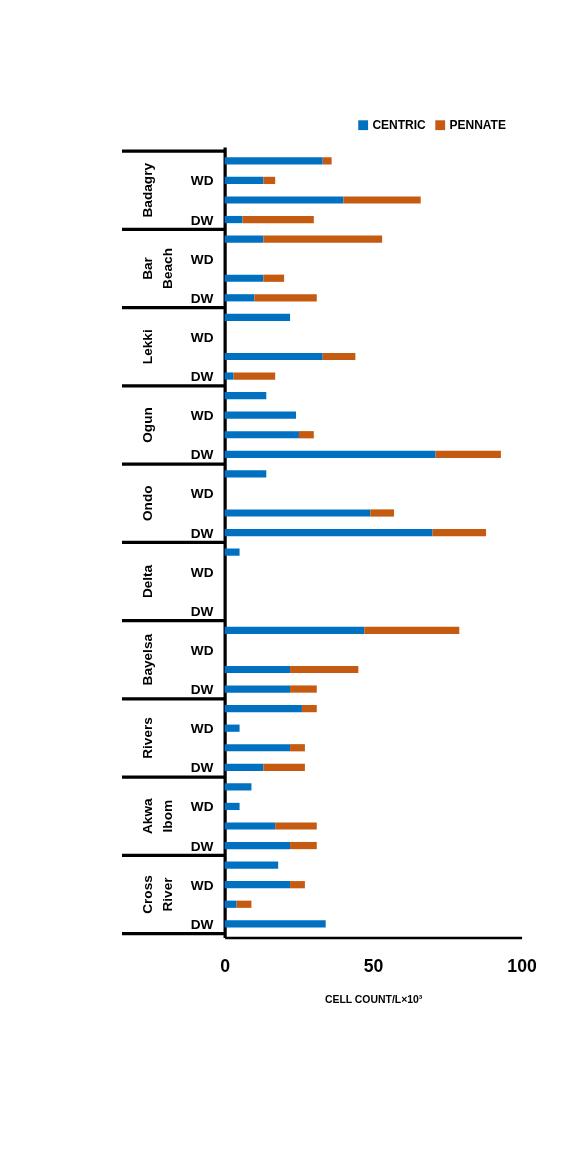  Describe the element at coordinates (148, 659) in the screenshot. I see `text: Bayelsa` at that location.